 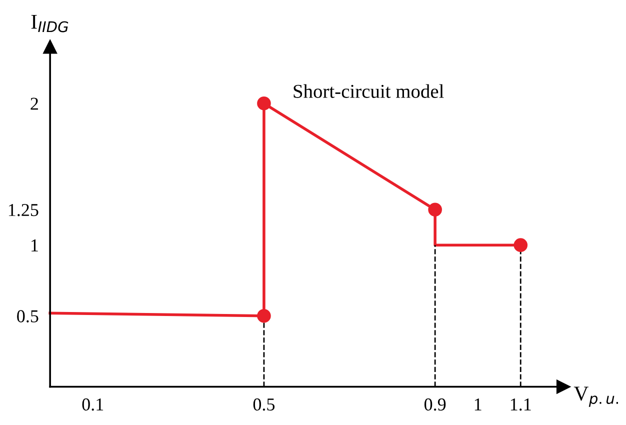 What do you see at coordinates (35, 245) in the screenshot?
I see `y-tick-label: 1` at bounding box center [35, 245].